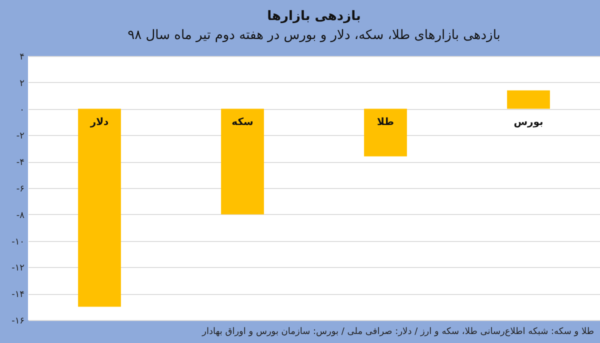  I want to click on text: طلا و سکه: شبکه اطلاع‌رسانی طلا، سکه و ارز / دلار: صرافی ملی / بورس: سازمان بورس و اوراق بهادار, so click(398, 332).